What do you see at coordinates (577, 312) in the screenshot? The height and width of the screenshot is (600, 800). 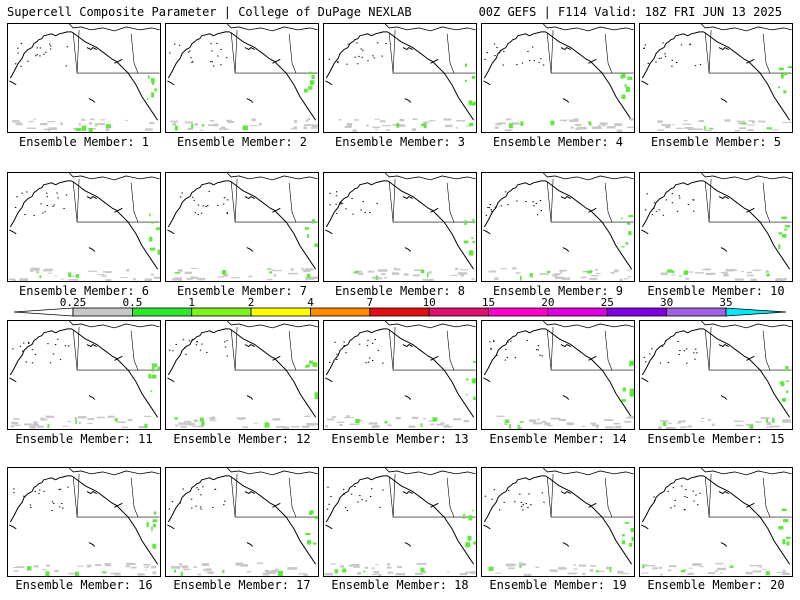 I see `colorbar-segment` at bounding box center [577, 312].